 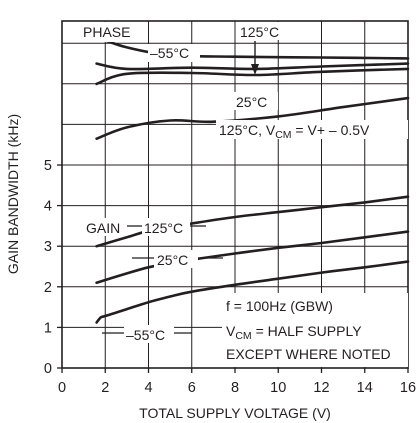 I want to click on phase-label-25: 25°C, so click(x=251, y=102).